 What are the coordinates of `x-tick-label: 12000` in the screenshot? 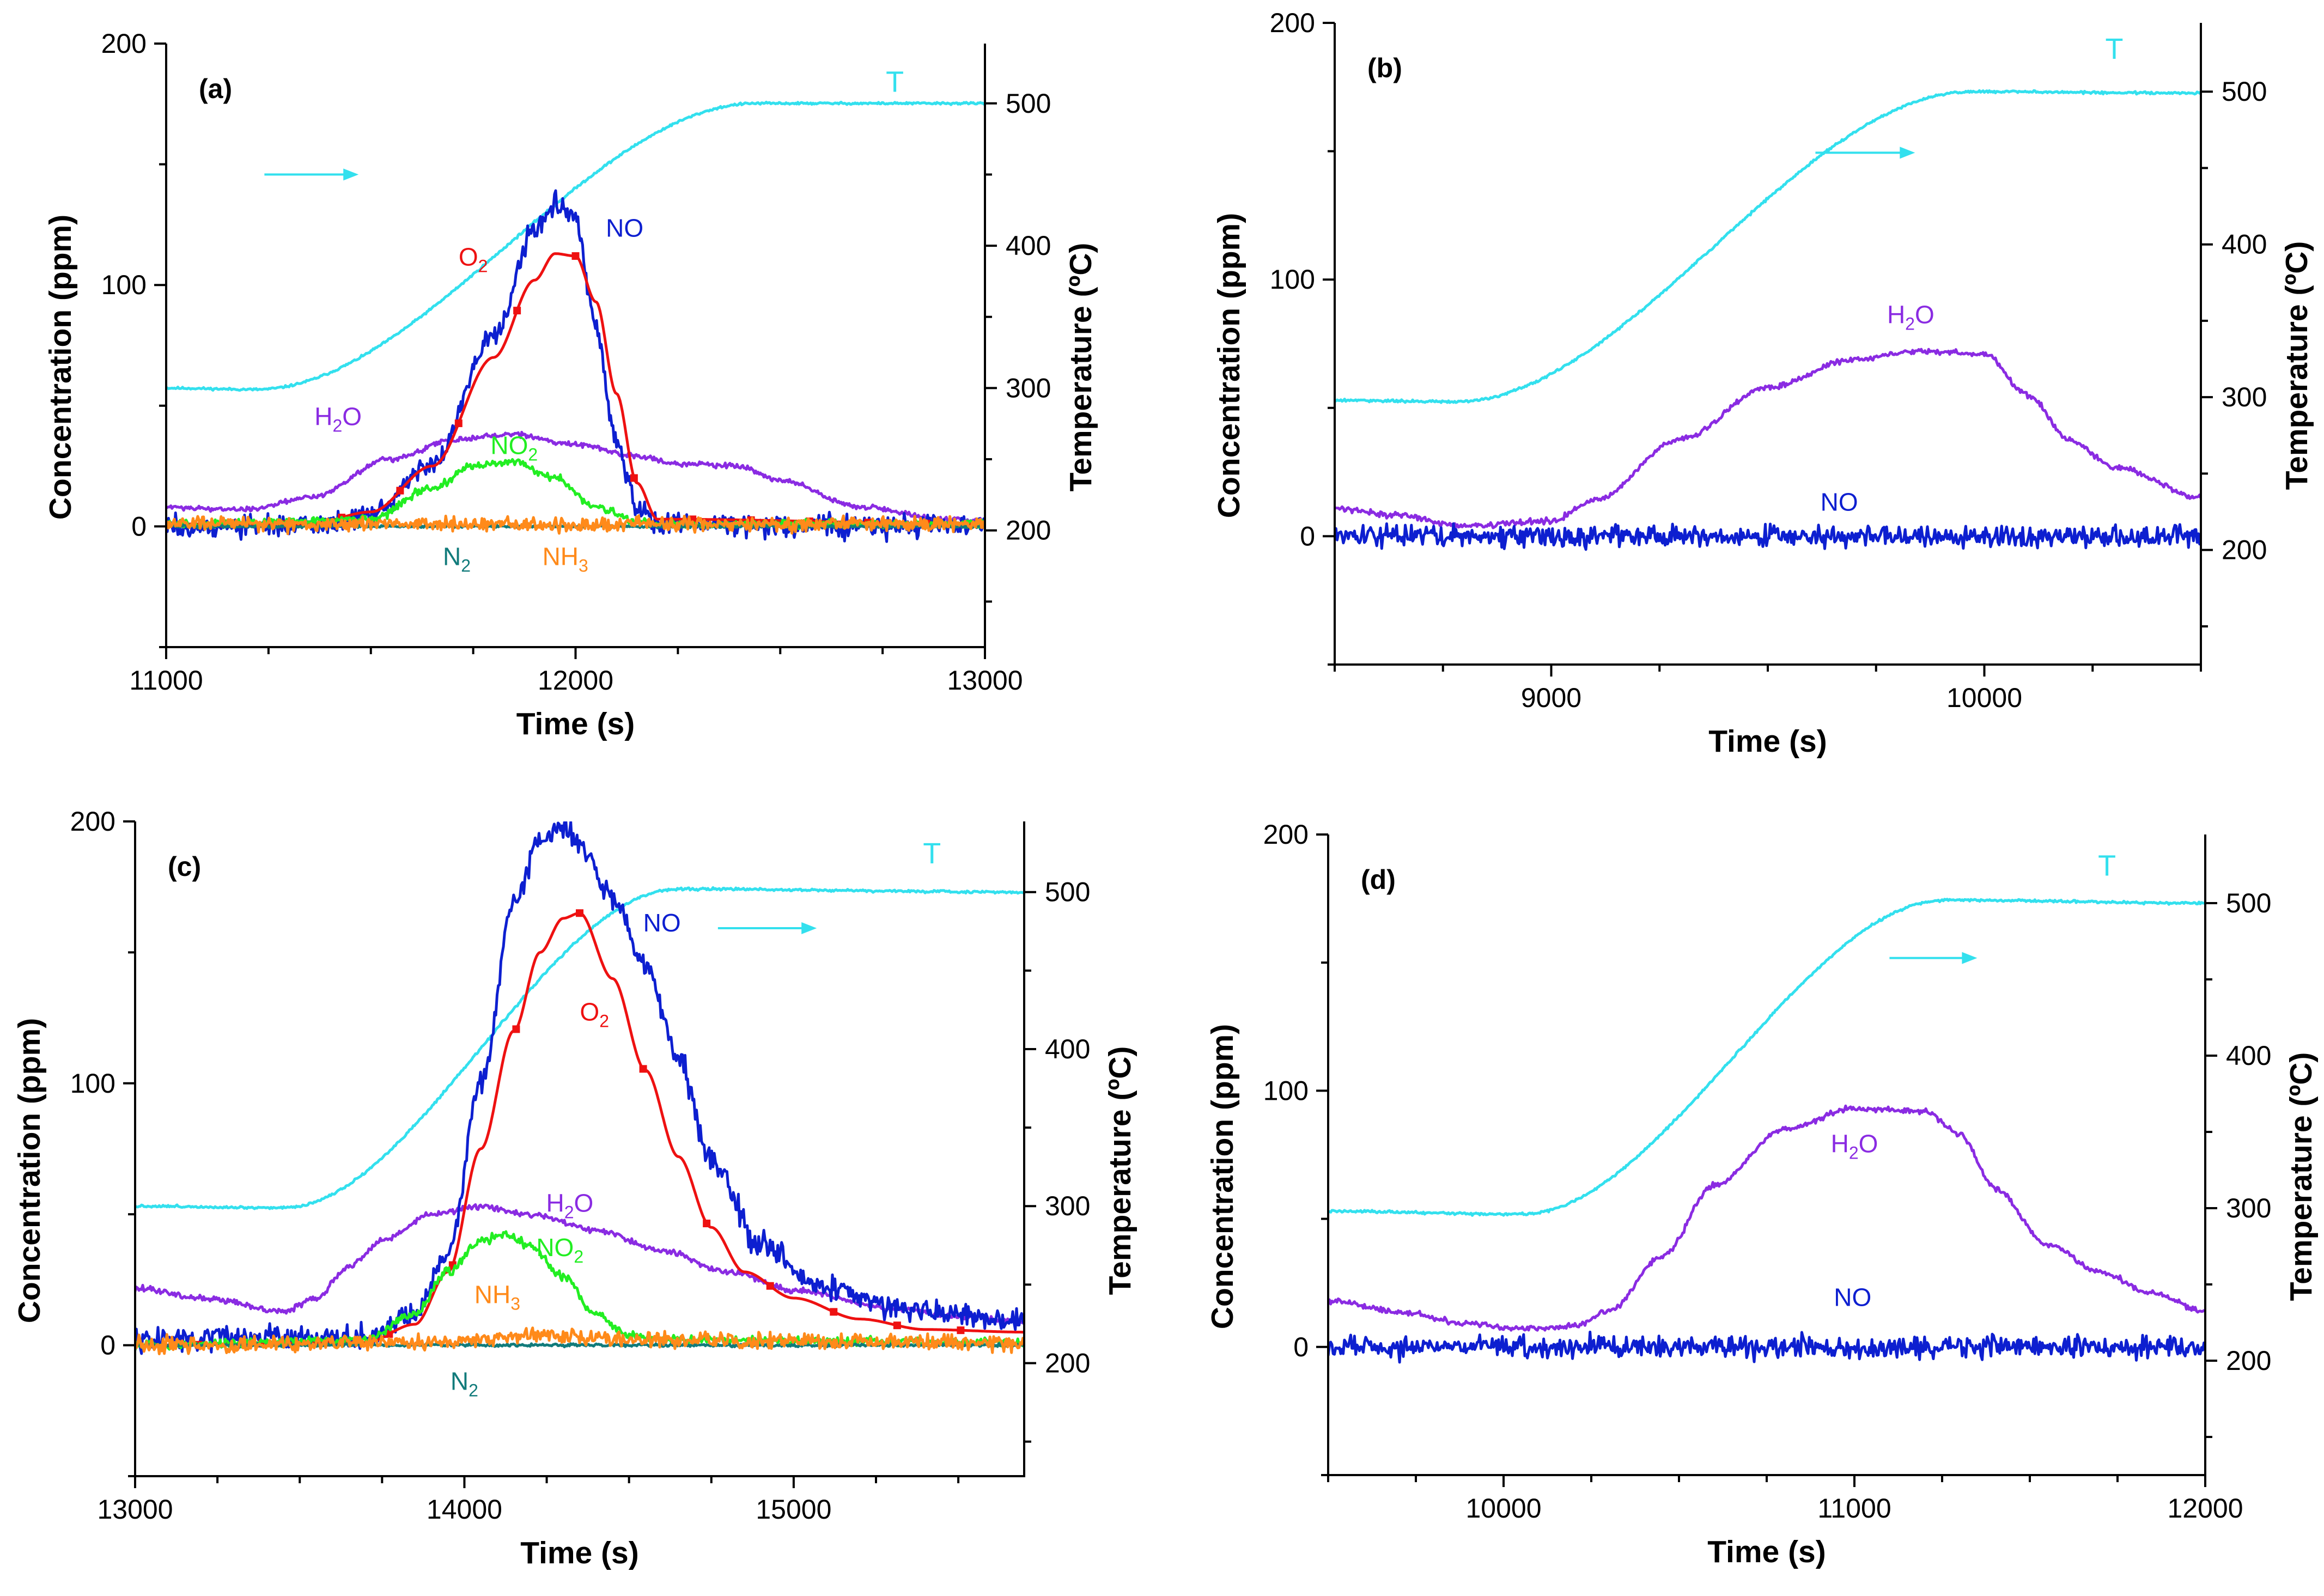 It's located at (2205, 1508).